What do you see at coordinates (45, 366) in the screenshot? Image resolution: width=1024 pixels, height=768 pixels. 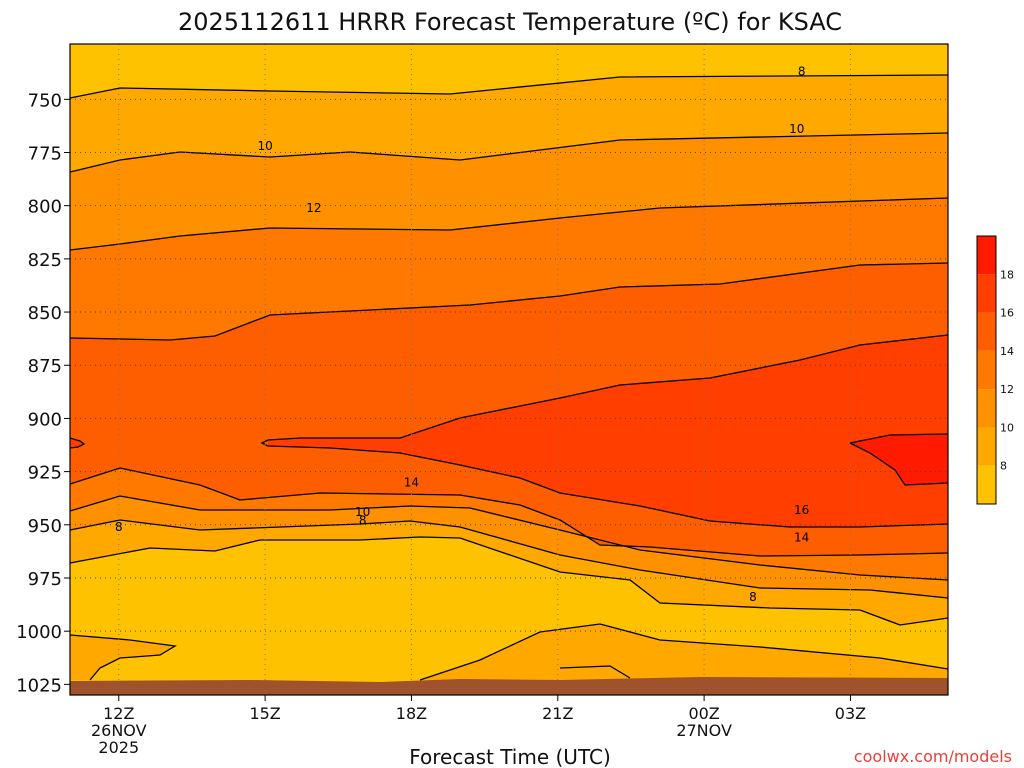 I see `y-tick-label: 875` at bounding box center [45, 366].